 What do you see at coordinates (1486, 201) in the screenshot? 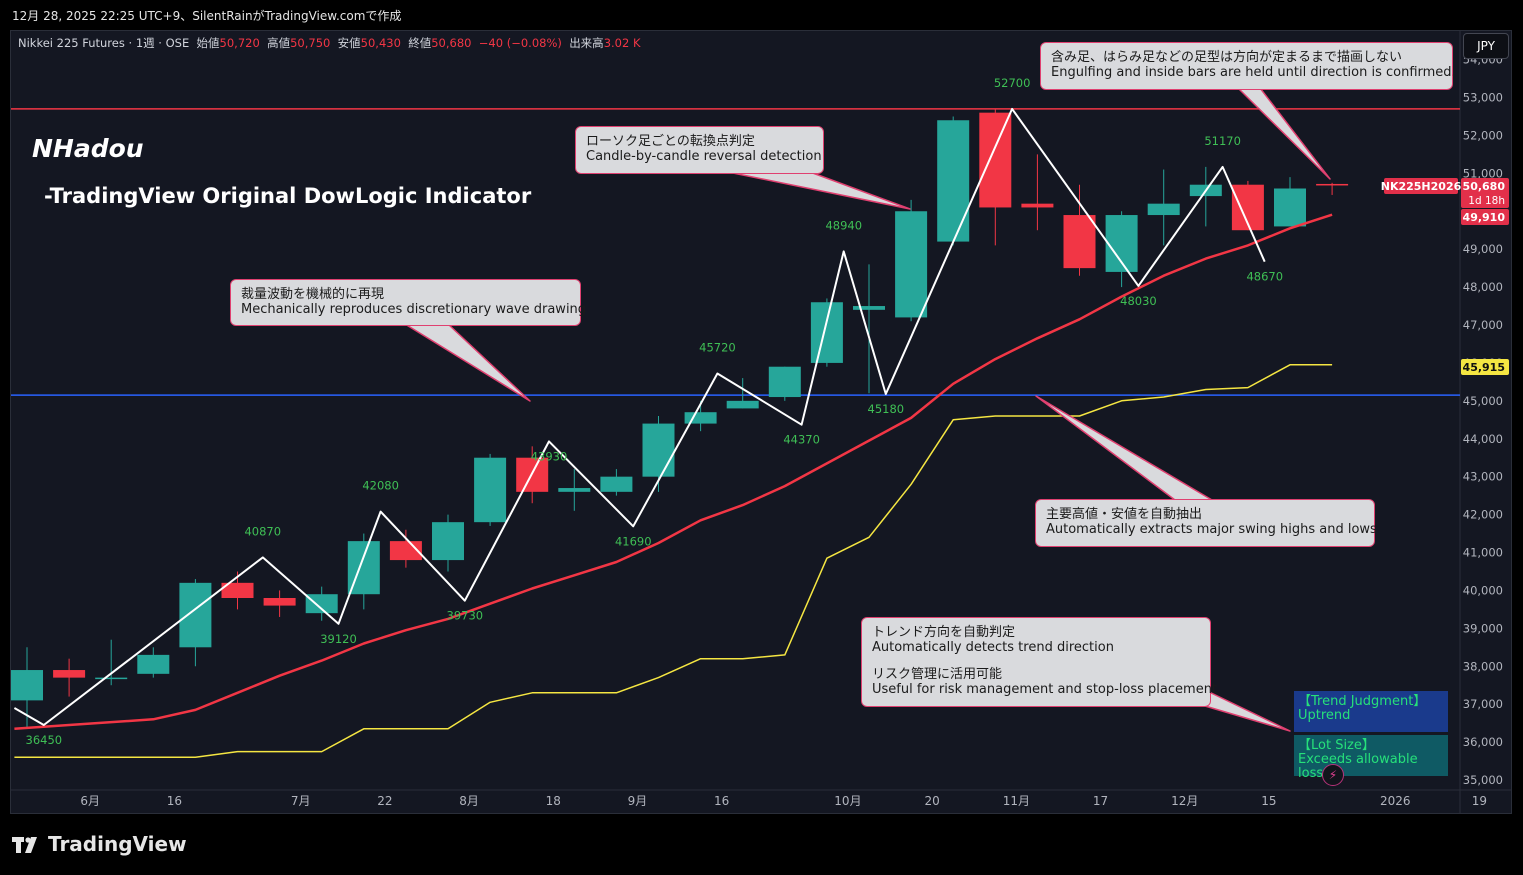
I see `countdown-tag: 1d 18h` at bounding box center [1486, 201].